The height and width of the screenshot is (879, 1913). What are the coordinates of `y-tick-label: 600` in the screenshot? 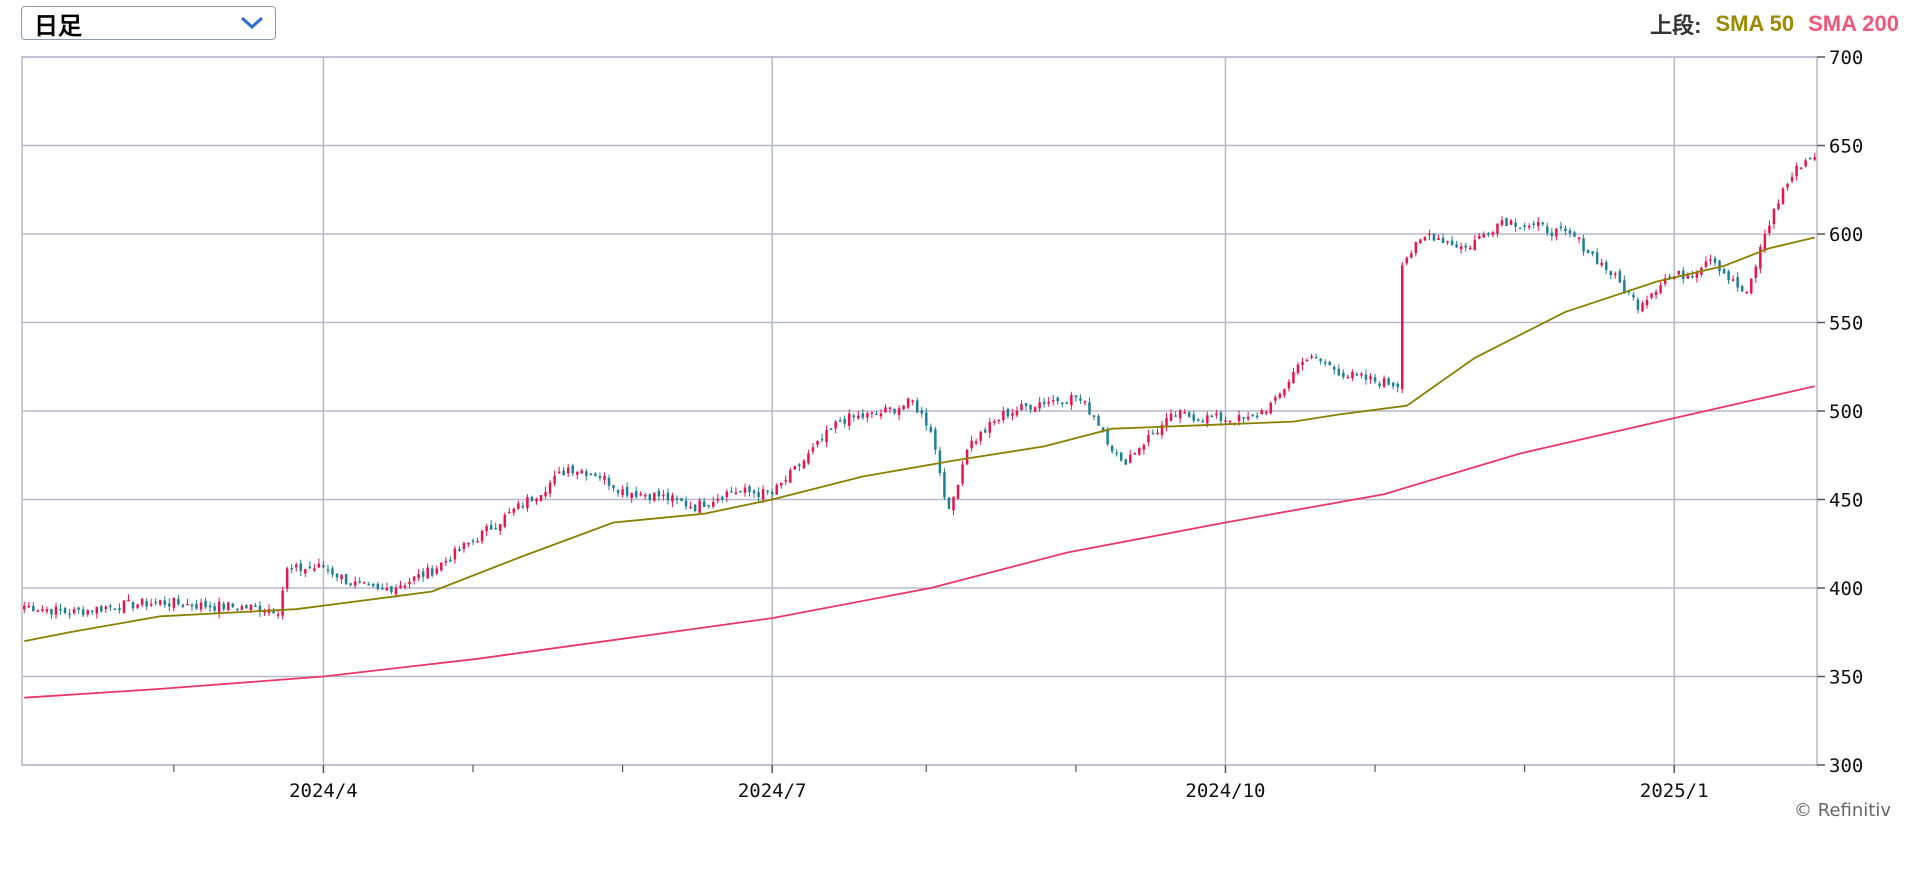 It's located at (1846, 235).